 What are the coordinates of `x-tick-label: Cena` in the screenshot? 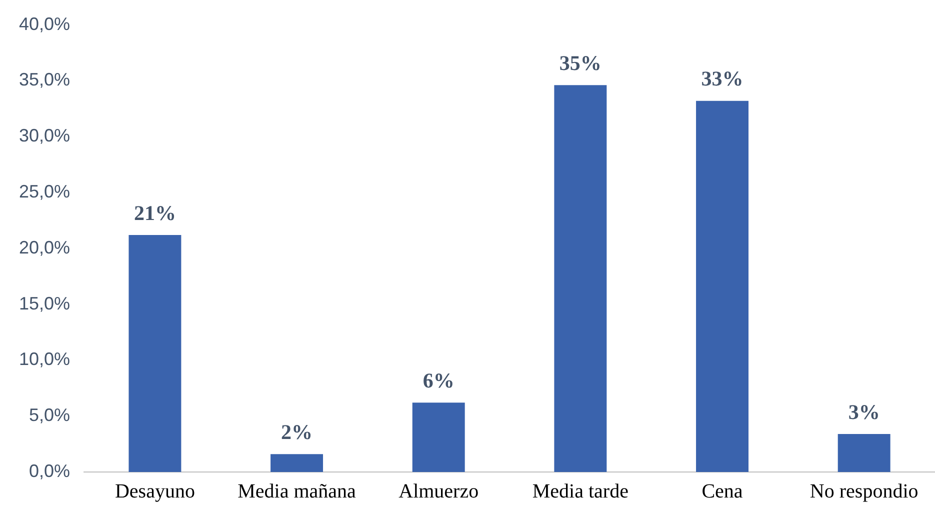 It's located at (722, 491).